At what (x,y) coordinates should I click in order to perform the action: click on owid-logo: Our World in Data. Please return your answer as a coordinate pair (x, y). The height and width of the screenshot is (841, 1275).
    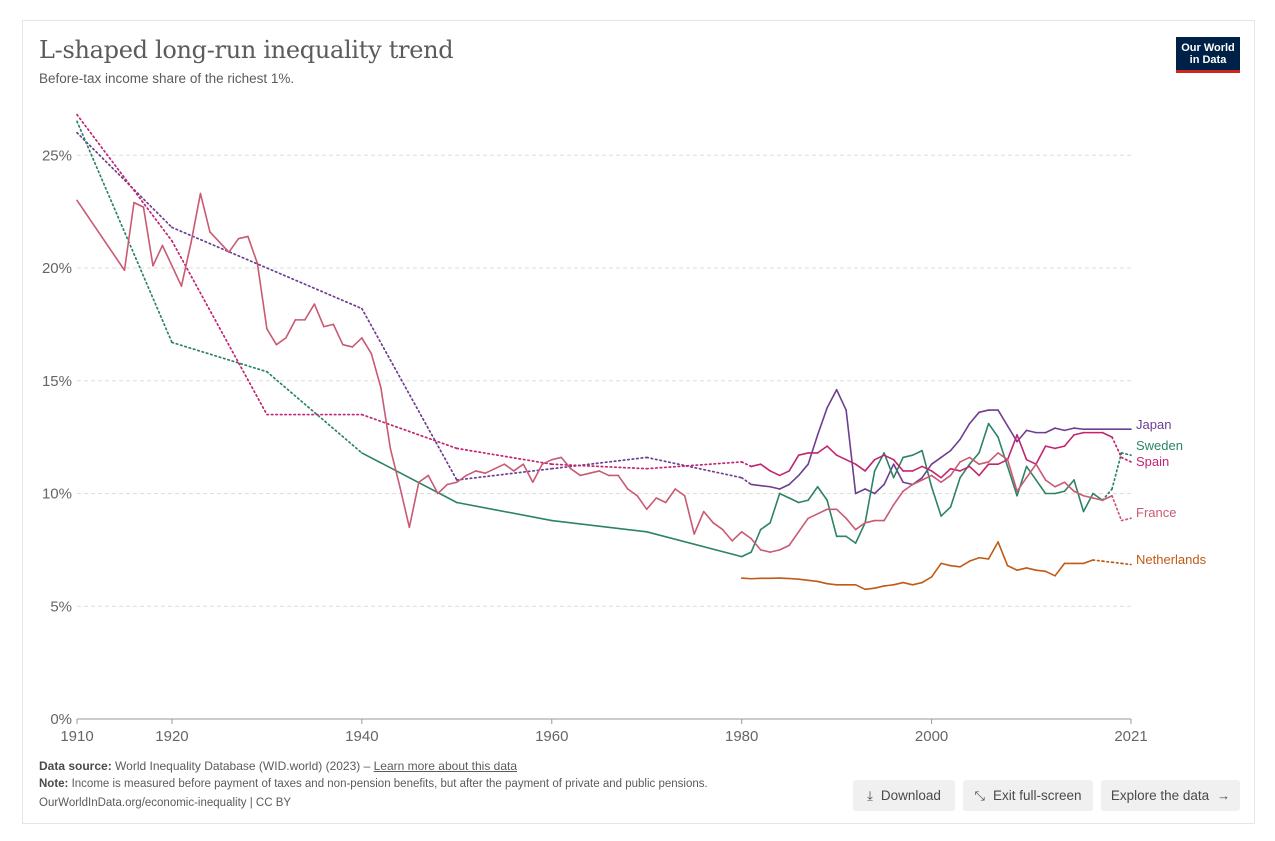
    Looking at the image, I should click on (1208, 55).